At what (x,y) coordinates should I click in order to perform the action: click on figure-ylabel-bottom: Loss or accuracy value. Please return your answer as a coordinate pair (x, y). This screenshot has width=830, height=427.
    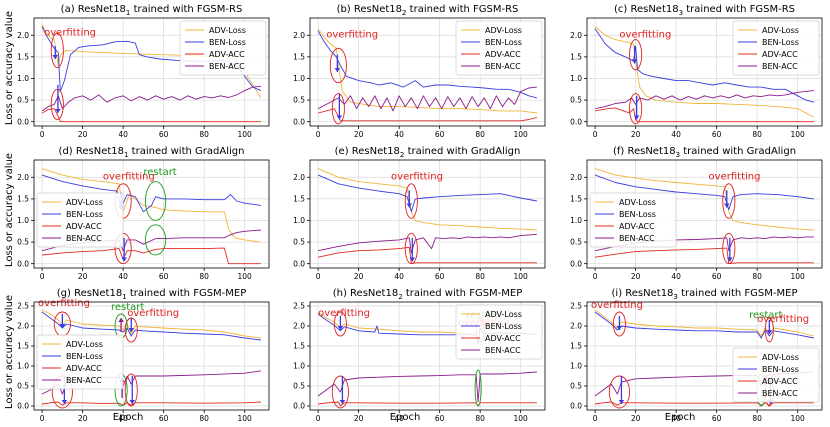
    Looking at the image, I should click on (9, 352).